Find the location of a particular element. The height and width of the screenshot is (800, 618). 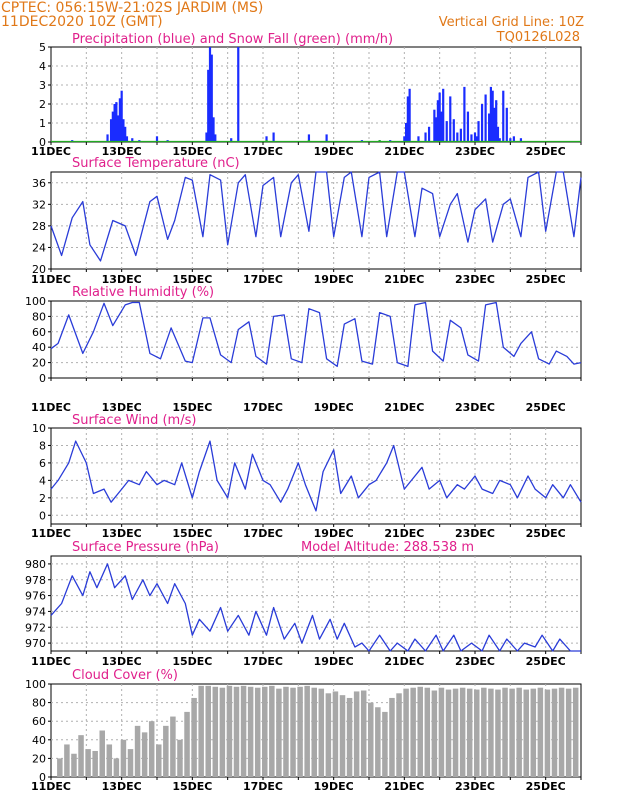

x-tick-label: 21DEC is located at coordinates (404, 407).